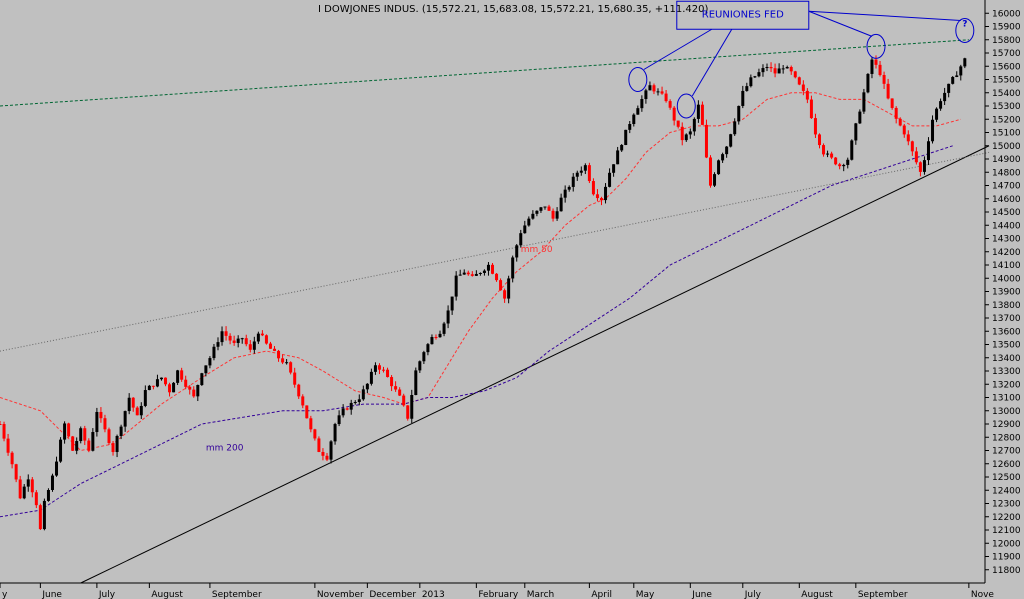 The width and height of the screenshot is (1024, 599). Describe the element at coordinates (743, 15) in the screenshot. I see `fed-label-box` at that location.